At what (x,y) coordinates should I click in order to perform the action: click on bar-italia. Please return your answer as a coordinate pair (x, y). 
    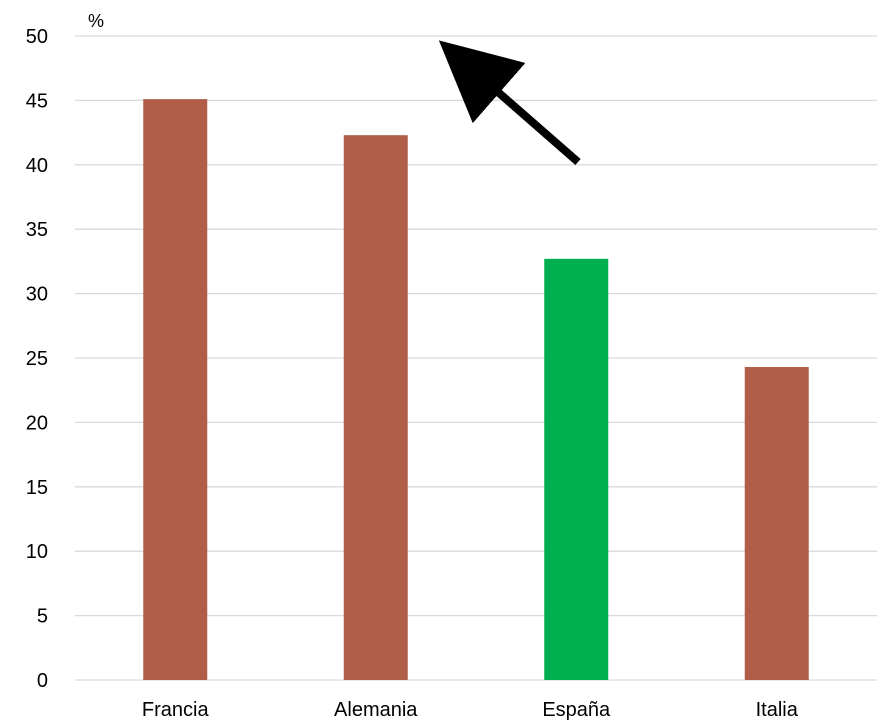
    Looking at the image, I should click on (776, 523).